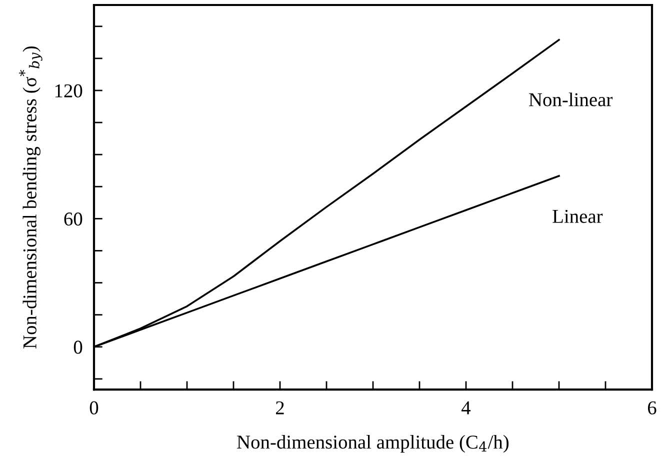 The height and width of the screenshot is (464, 664). Describe the element at coordinates (78, 347) in the screenshot. I see `y-tick-label: 0` at that location.